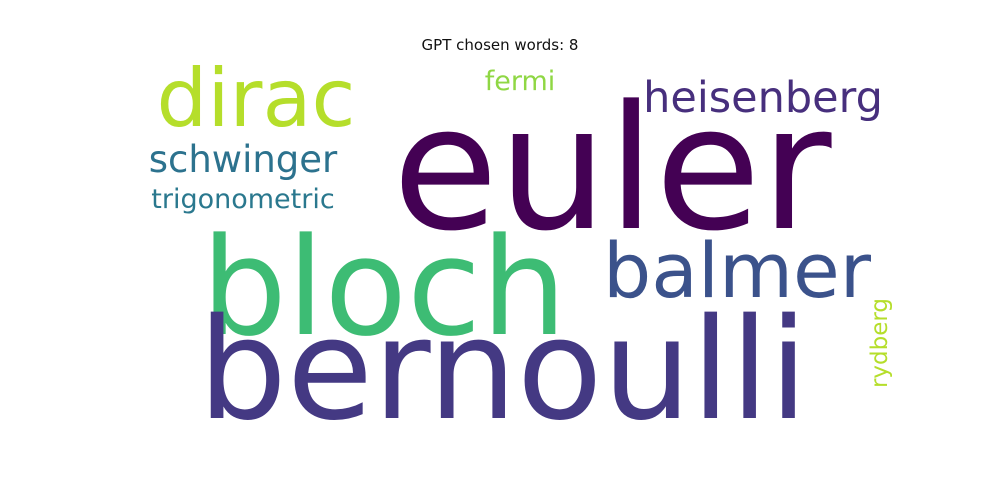 The image size is (1000, 500). Describe the element at coordinates (500, 45) in the screenshot. I see `figure-title: GPT chosen words: 8` at that location.